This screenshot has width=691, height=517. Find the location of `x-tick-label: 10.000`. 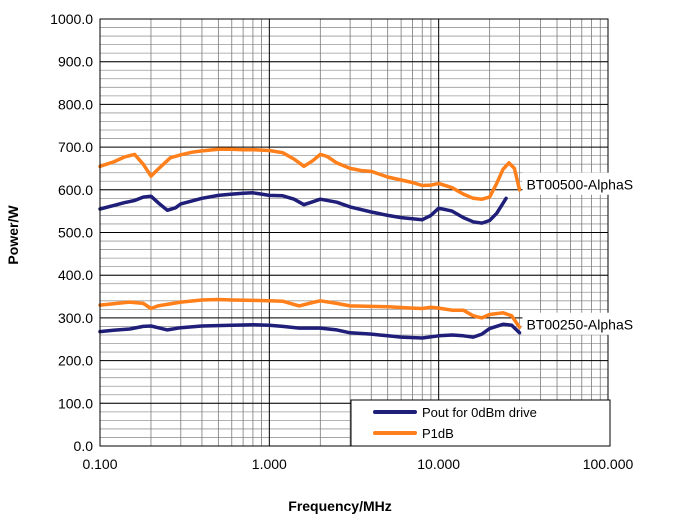

x-tick-label: 10.000 is located at coordinates (438, 464).